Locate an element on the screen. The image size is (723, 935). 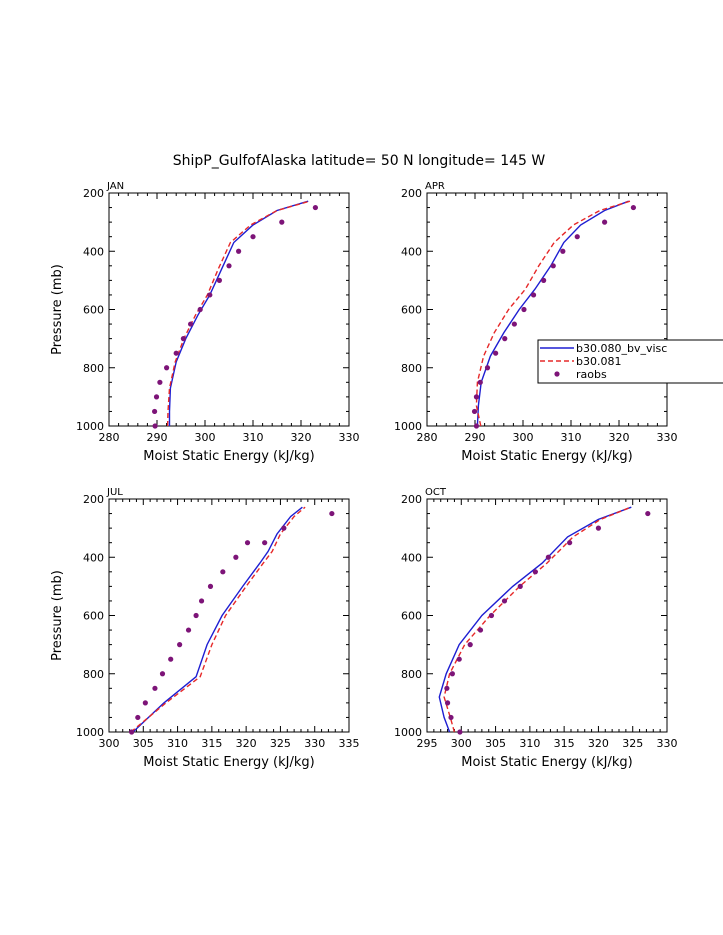
legend-swatch-raobs is located at coordinates (557, 374).